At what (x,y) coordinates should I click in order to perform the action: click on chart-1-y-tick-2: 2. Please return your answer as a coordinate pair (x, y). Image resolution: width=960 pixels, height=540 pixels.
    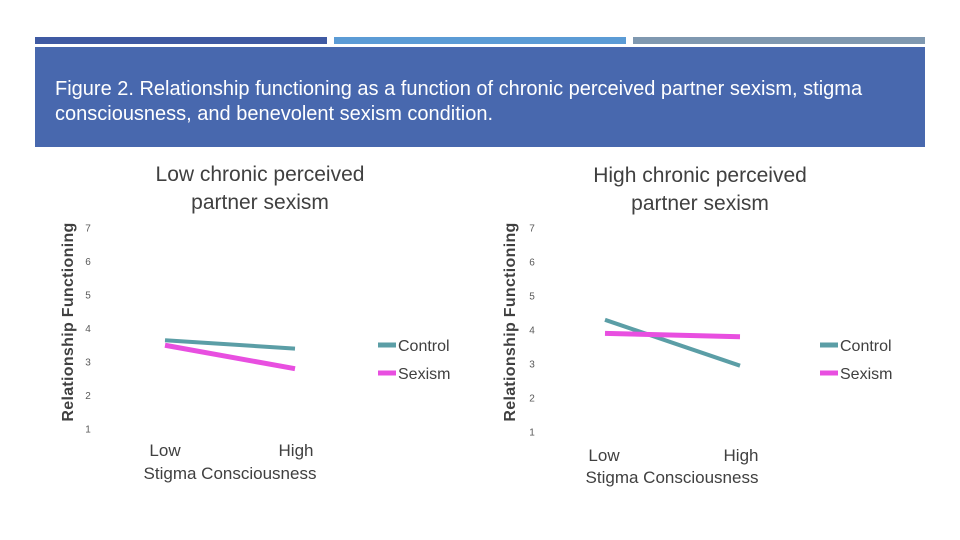
    Looking at the image, I should click on (88, 396).